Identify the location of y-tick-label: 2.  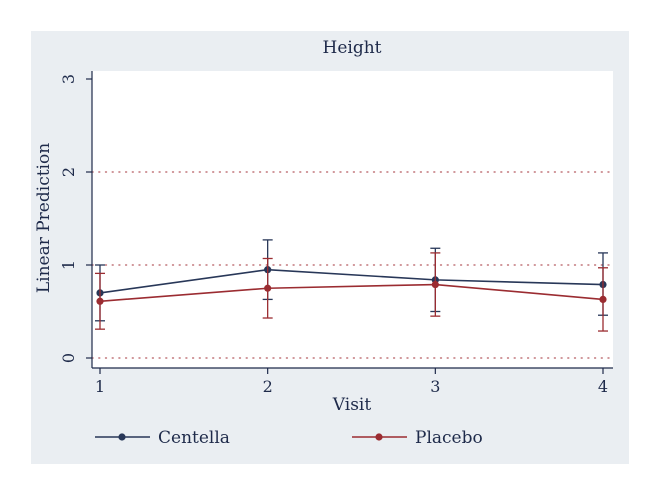
(68, 172).